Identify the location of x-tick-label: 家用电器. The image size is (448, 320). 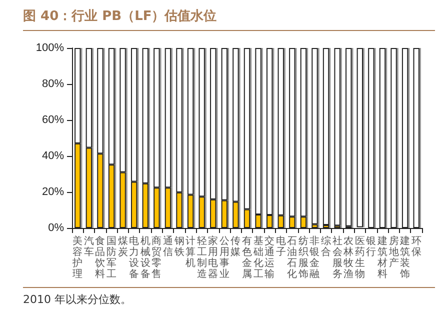
(213, 257).